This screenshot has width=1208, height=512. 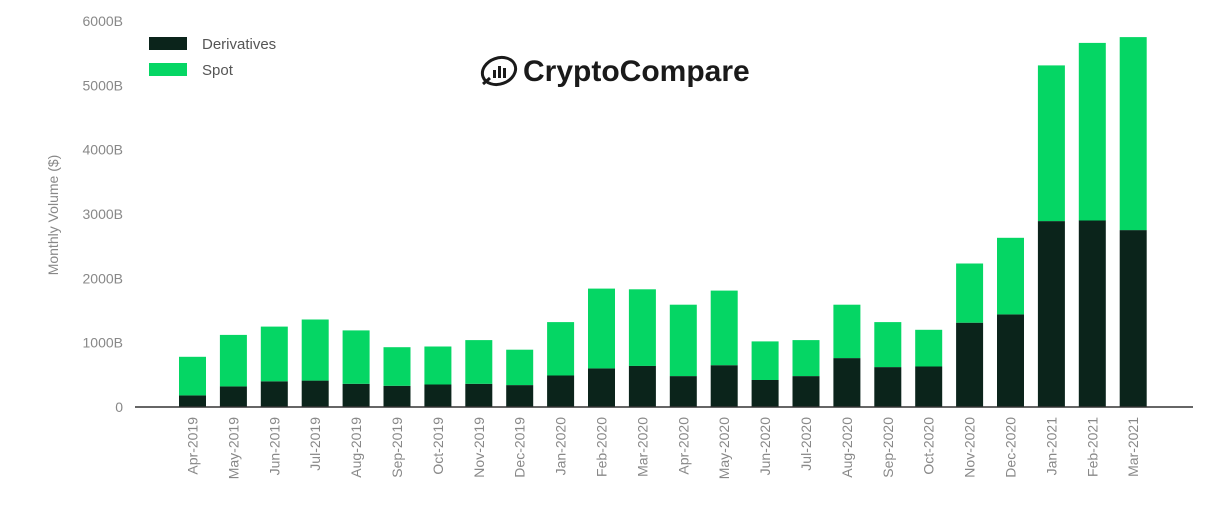 I want to click on bar-spot-dec-2020, so click(x=1010, y=276).